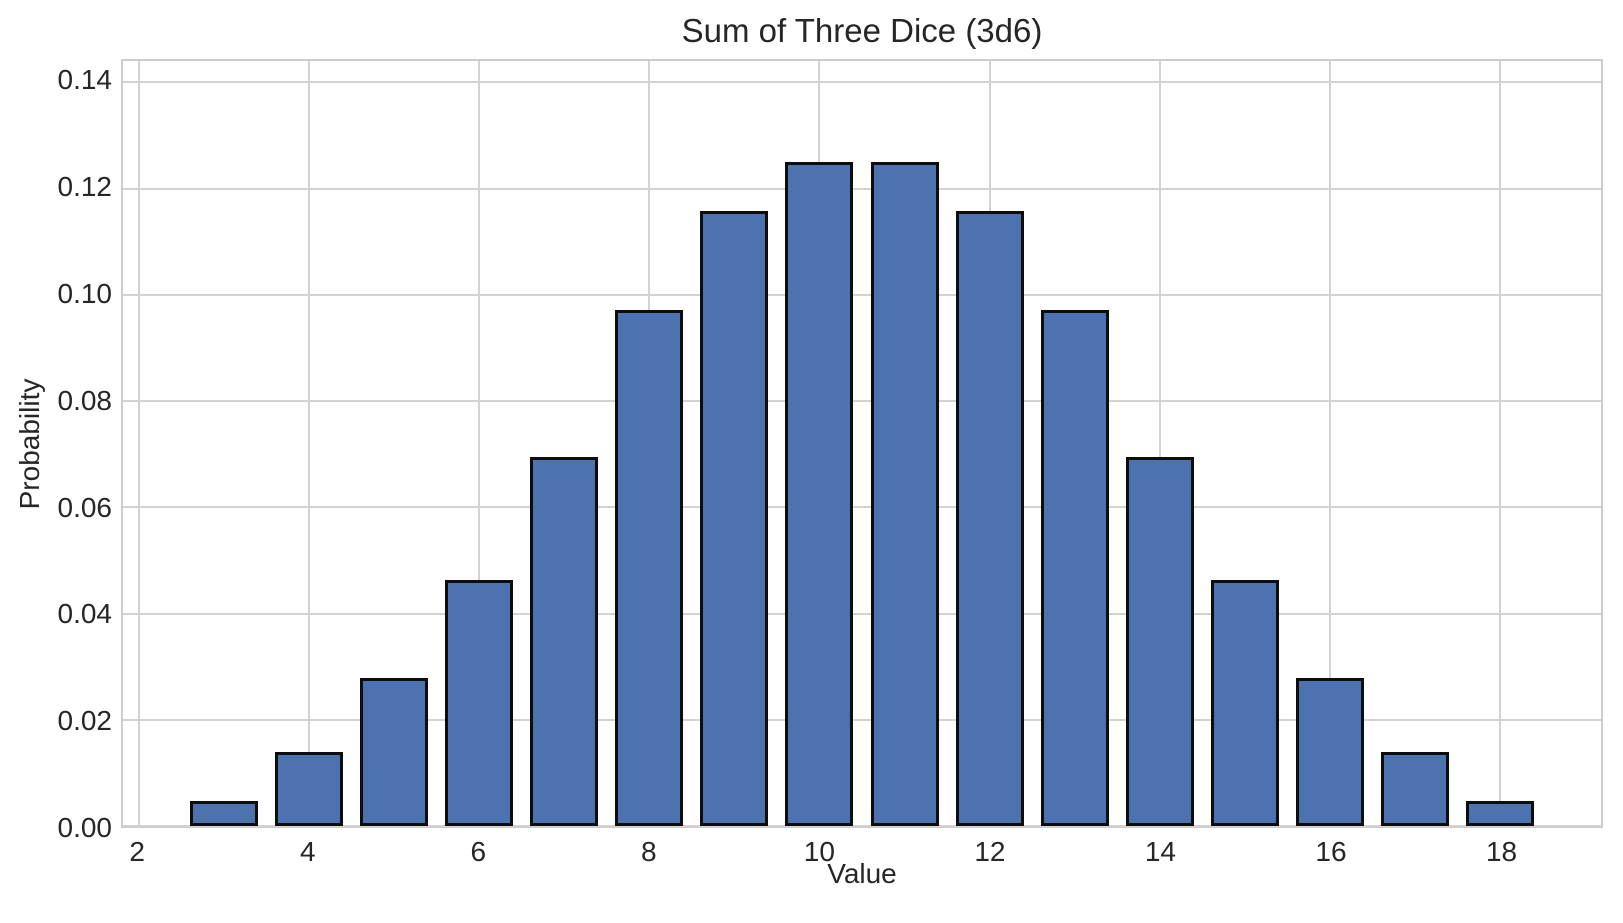  Describe the element at coordinates (862, 401) in the screenshot. I see `y-gridline-0.08` at that location.